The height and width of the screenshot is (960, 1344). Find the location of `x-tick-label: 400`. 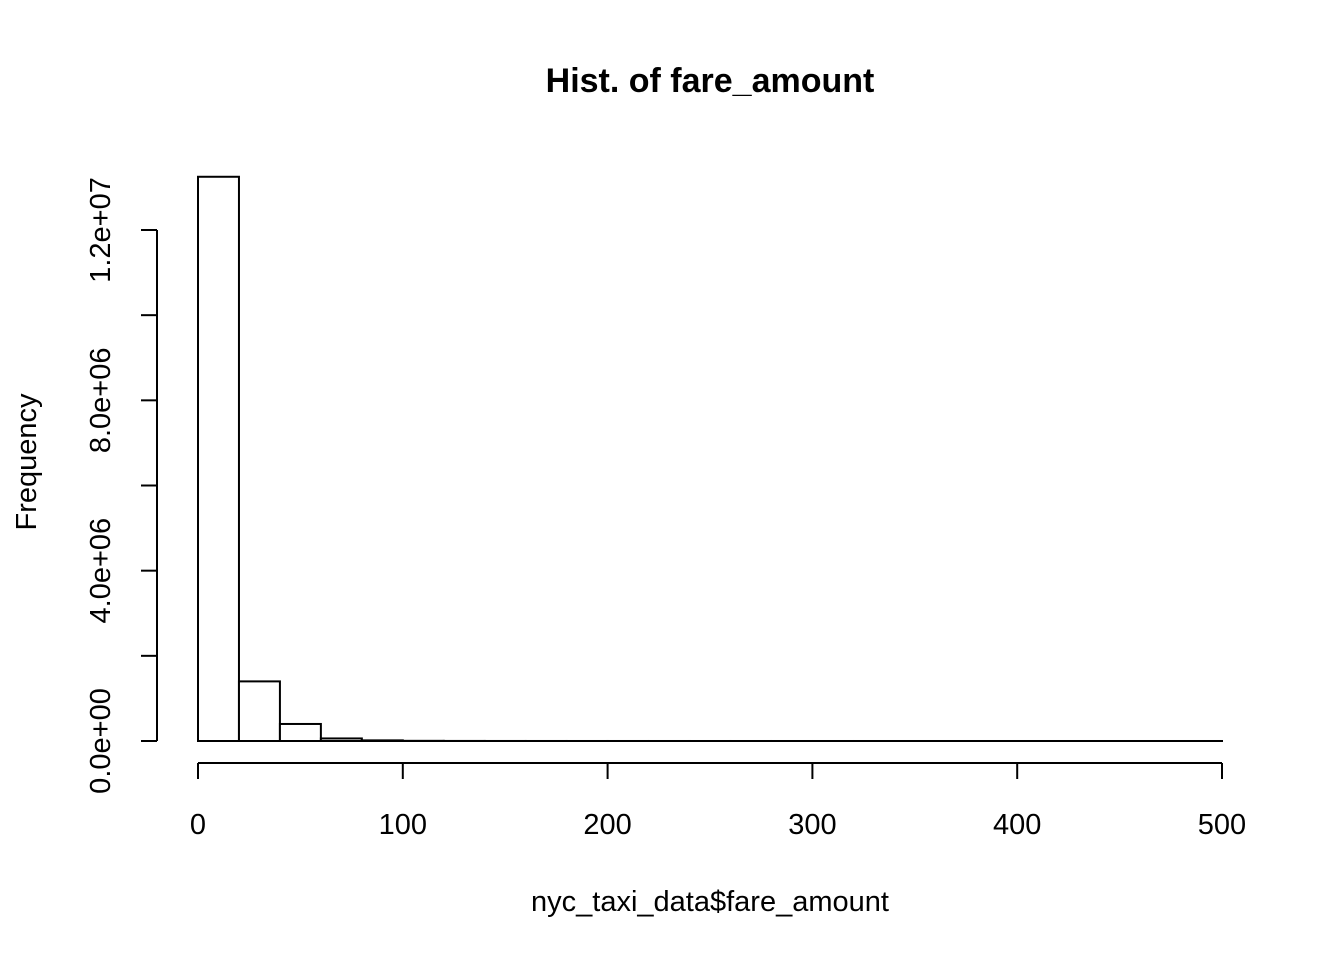

x-tick-label: 400 is located at coordinates (1017, 825).